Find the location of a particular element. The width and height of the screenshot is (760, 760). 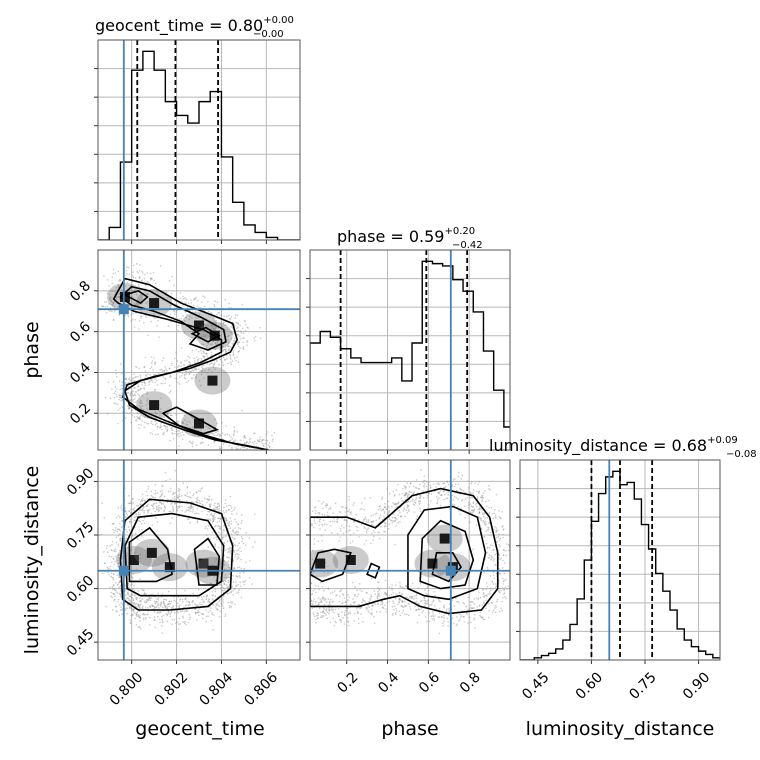

tick-label-y-phase: 0.6 is located at coordinates (80, 332).